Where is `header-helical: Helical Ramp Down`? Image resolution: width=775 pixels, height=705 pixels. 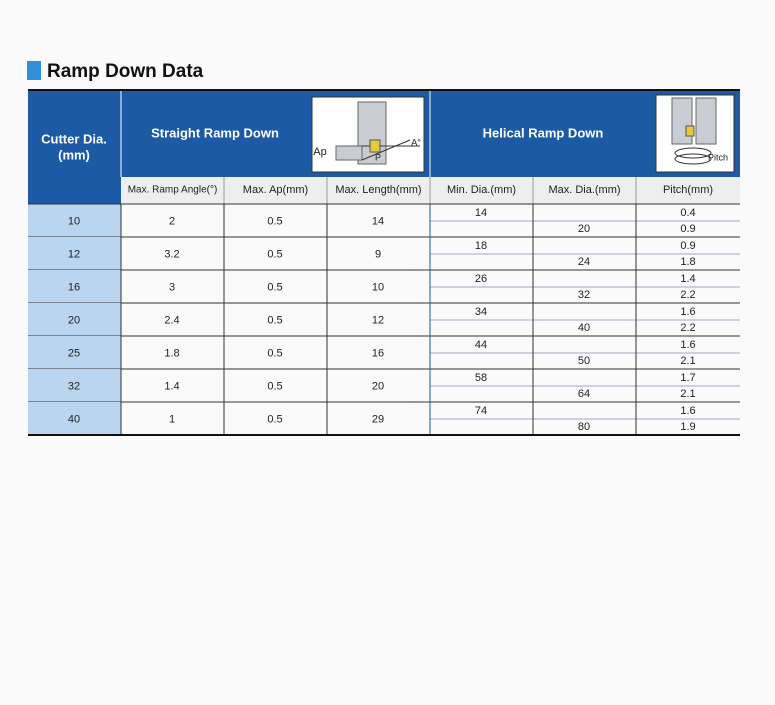
header-helical: Helical Ramp Down is located at coordinates (543, 132).